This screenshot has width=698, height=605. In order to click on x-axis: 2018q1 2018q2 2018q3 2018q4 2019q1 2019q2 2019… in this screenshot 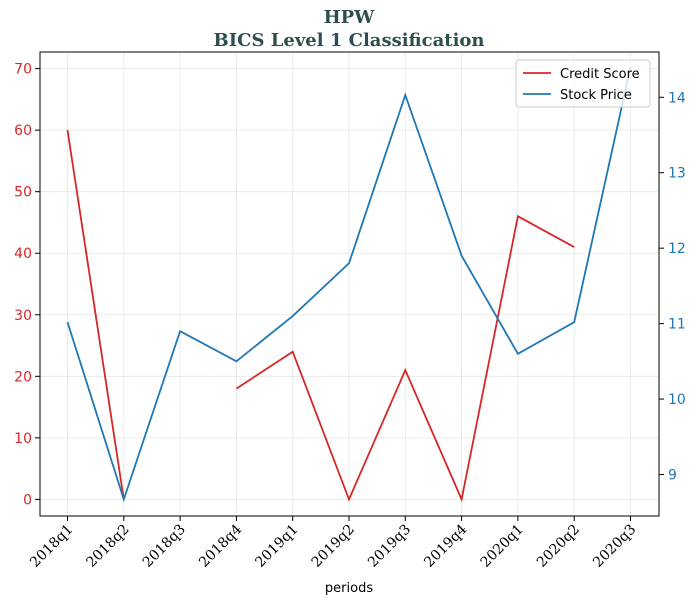, I will do `click(333, 543)`.